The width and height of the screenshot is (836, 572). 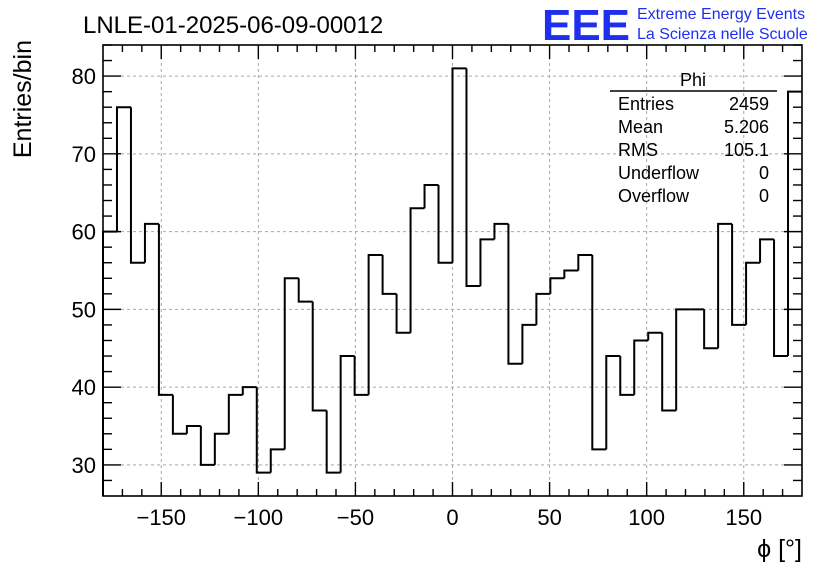 What do you see at coordinates (233, 25) in the screenshot?
I see `chart-title: LNLE-01-2025-06-09-00012` at bounding box center [233, 25].